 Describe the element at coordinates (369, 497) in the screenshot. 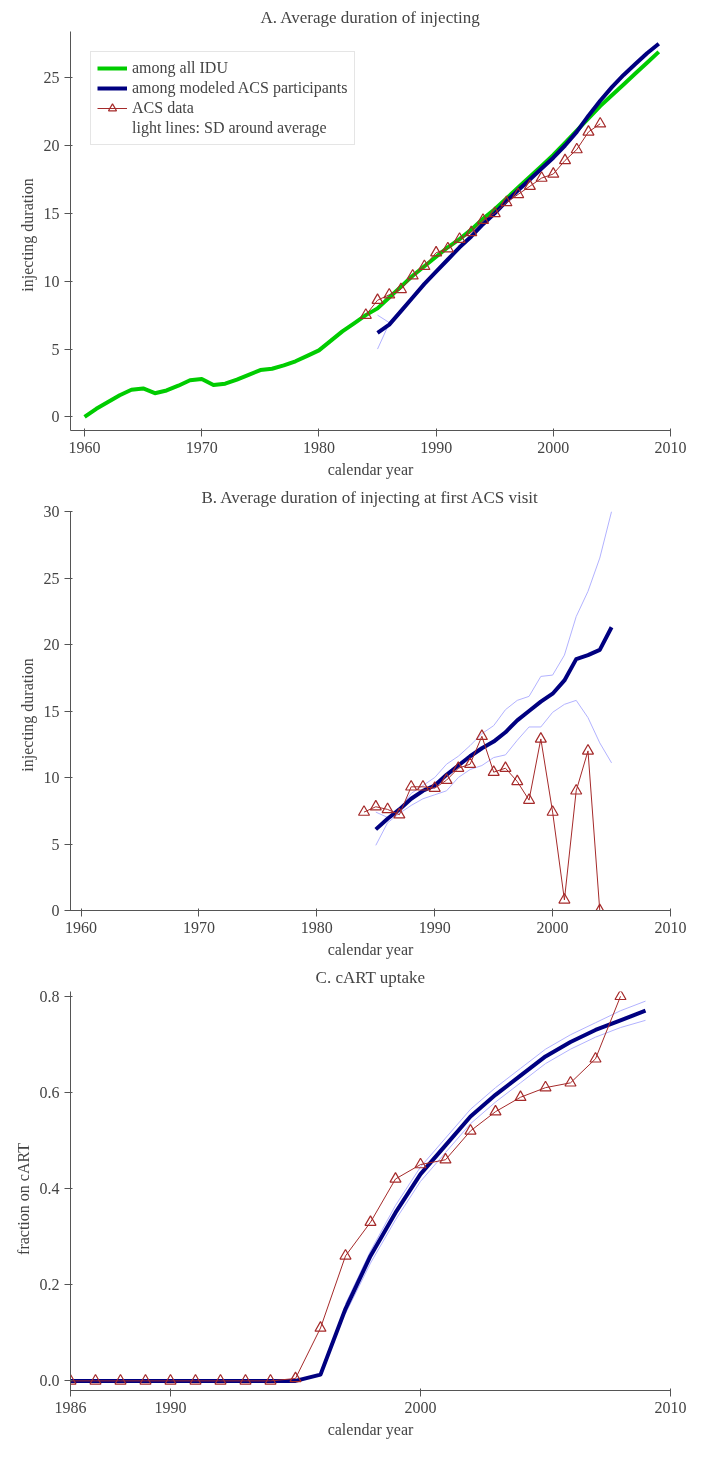

I see `chart-title: B. Average duration of injecting at first ACS visit` at that location.